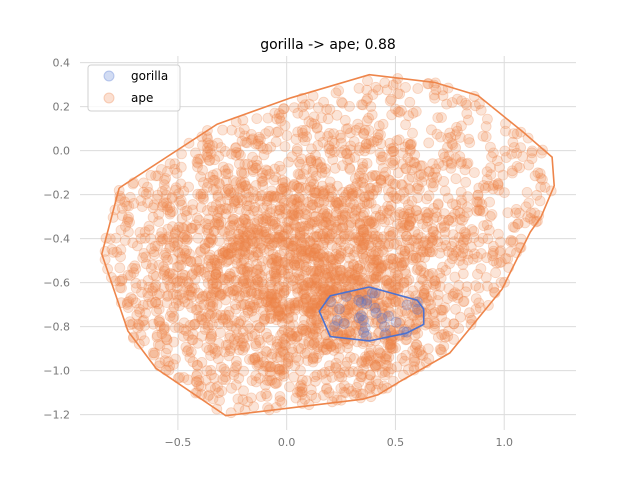 The height and width of the screenshot is (480, 640). Describe the element at coordinates (56, 283) in the screenshot. I see `y-tick-label: −0.6` at that location.